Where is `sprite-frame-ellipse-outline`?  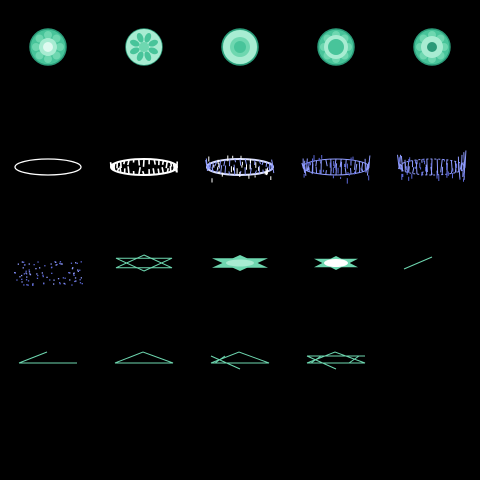 sprite-frame-ellipse-outline is located at coordinates (48, 167).